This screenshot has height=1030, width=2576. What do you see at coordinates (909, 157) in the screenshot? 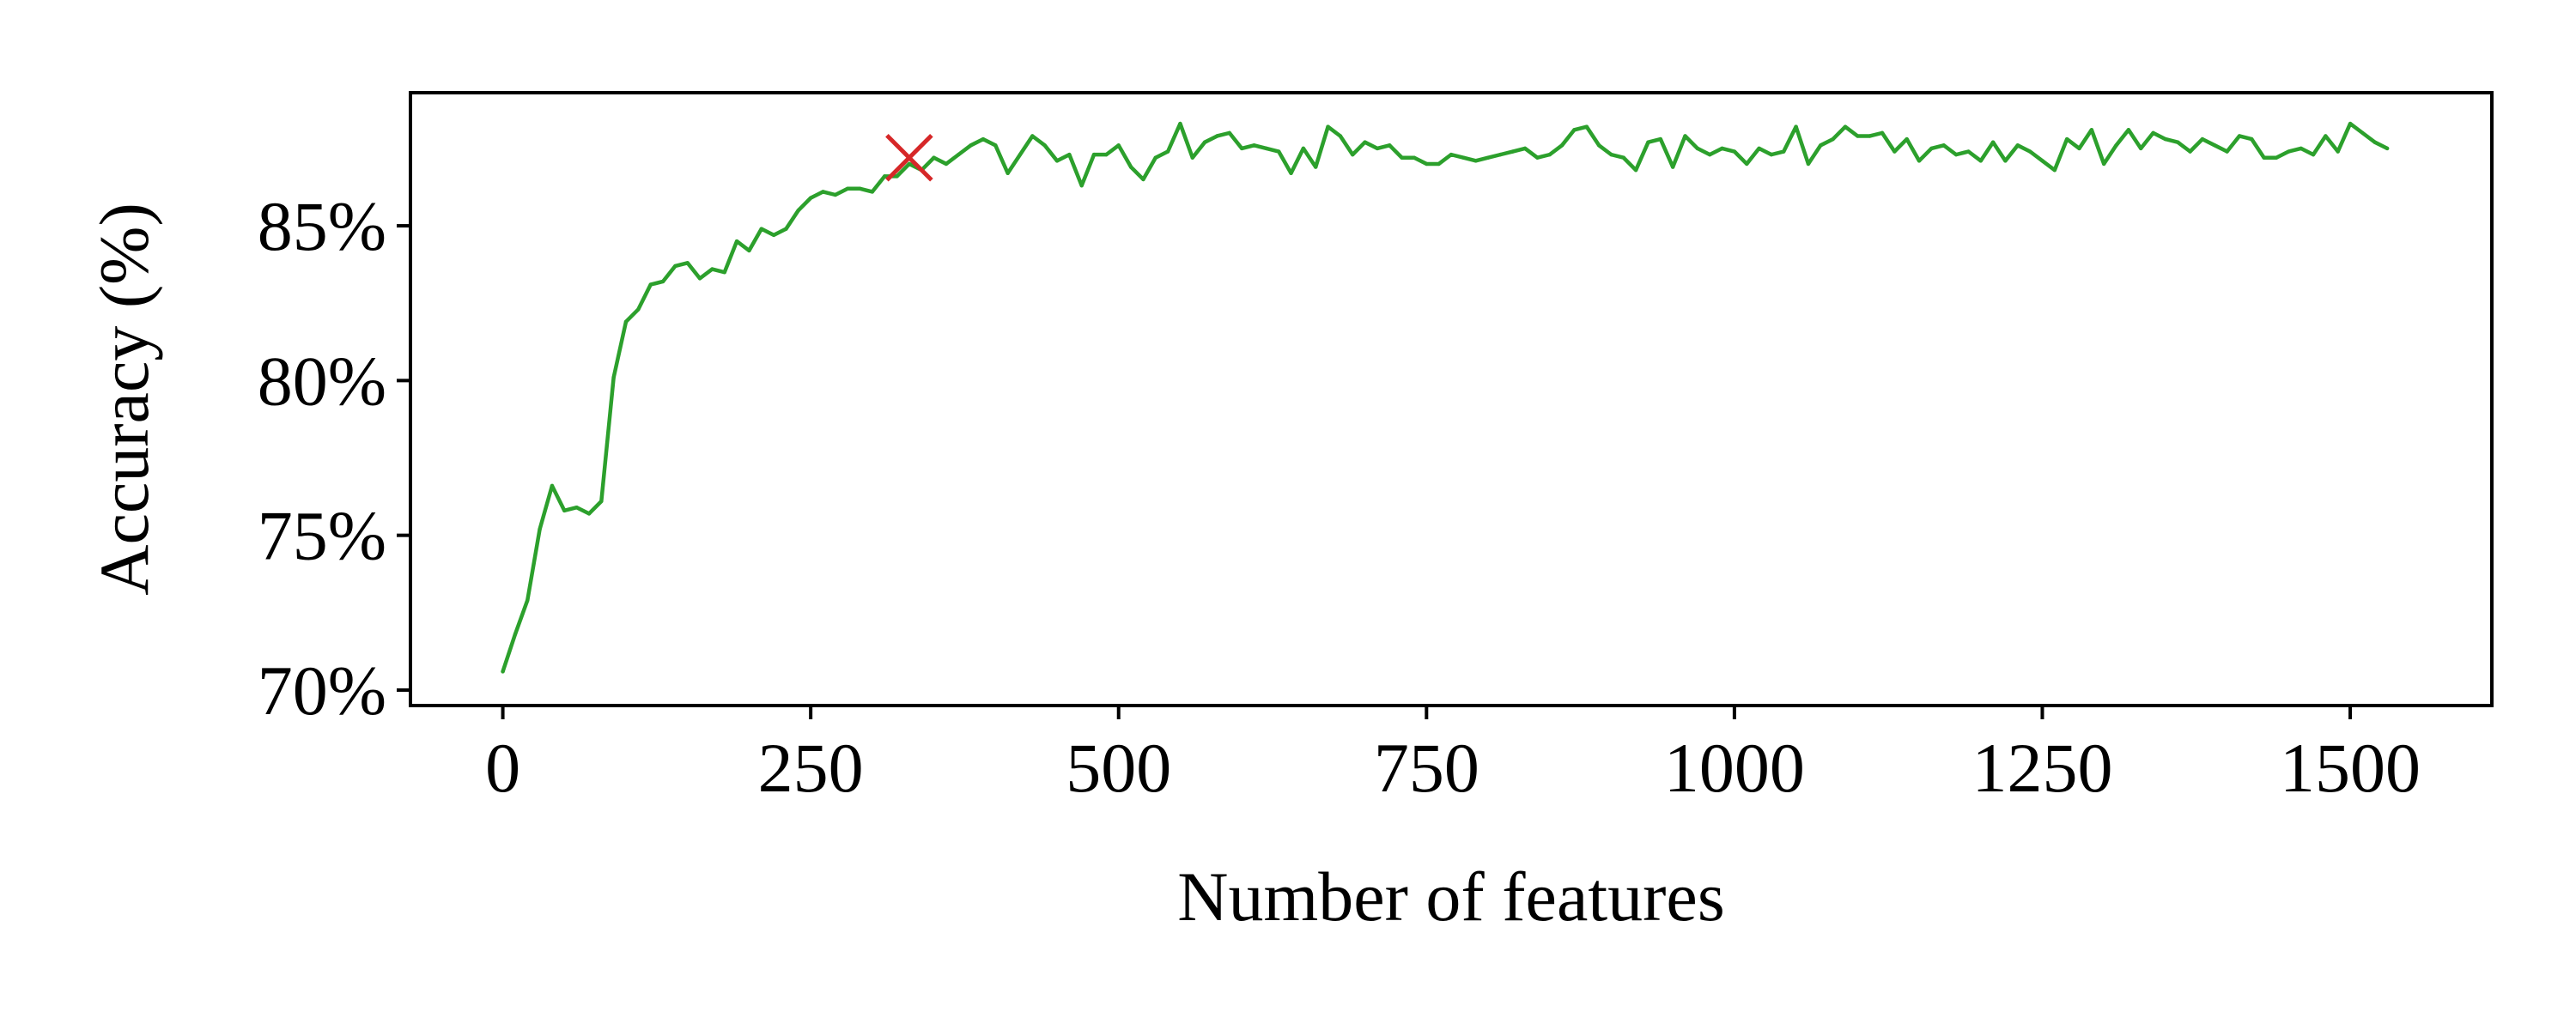
I see `marker-stroke` at bounding box center [909, 157].